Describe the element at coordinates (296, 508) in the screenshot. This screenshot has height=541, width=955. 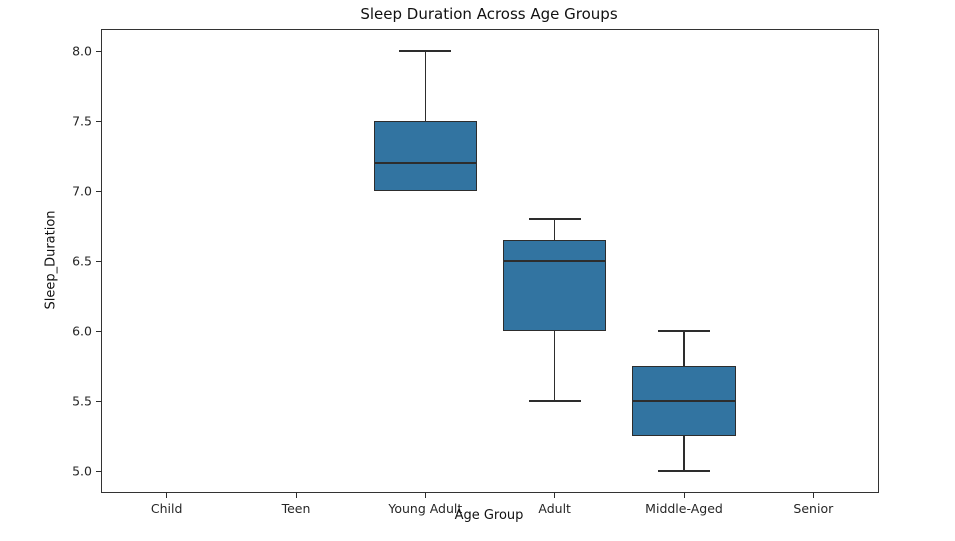
I see `x-tick-label: Teen` at that location.